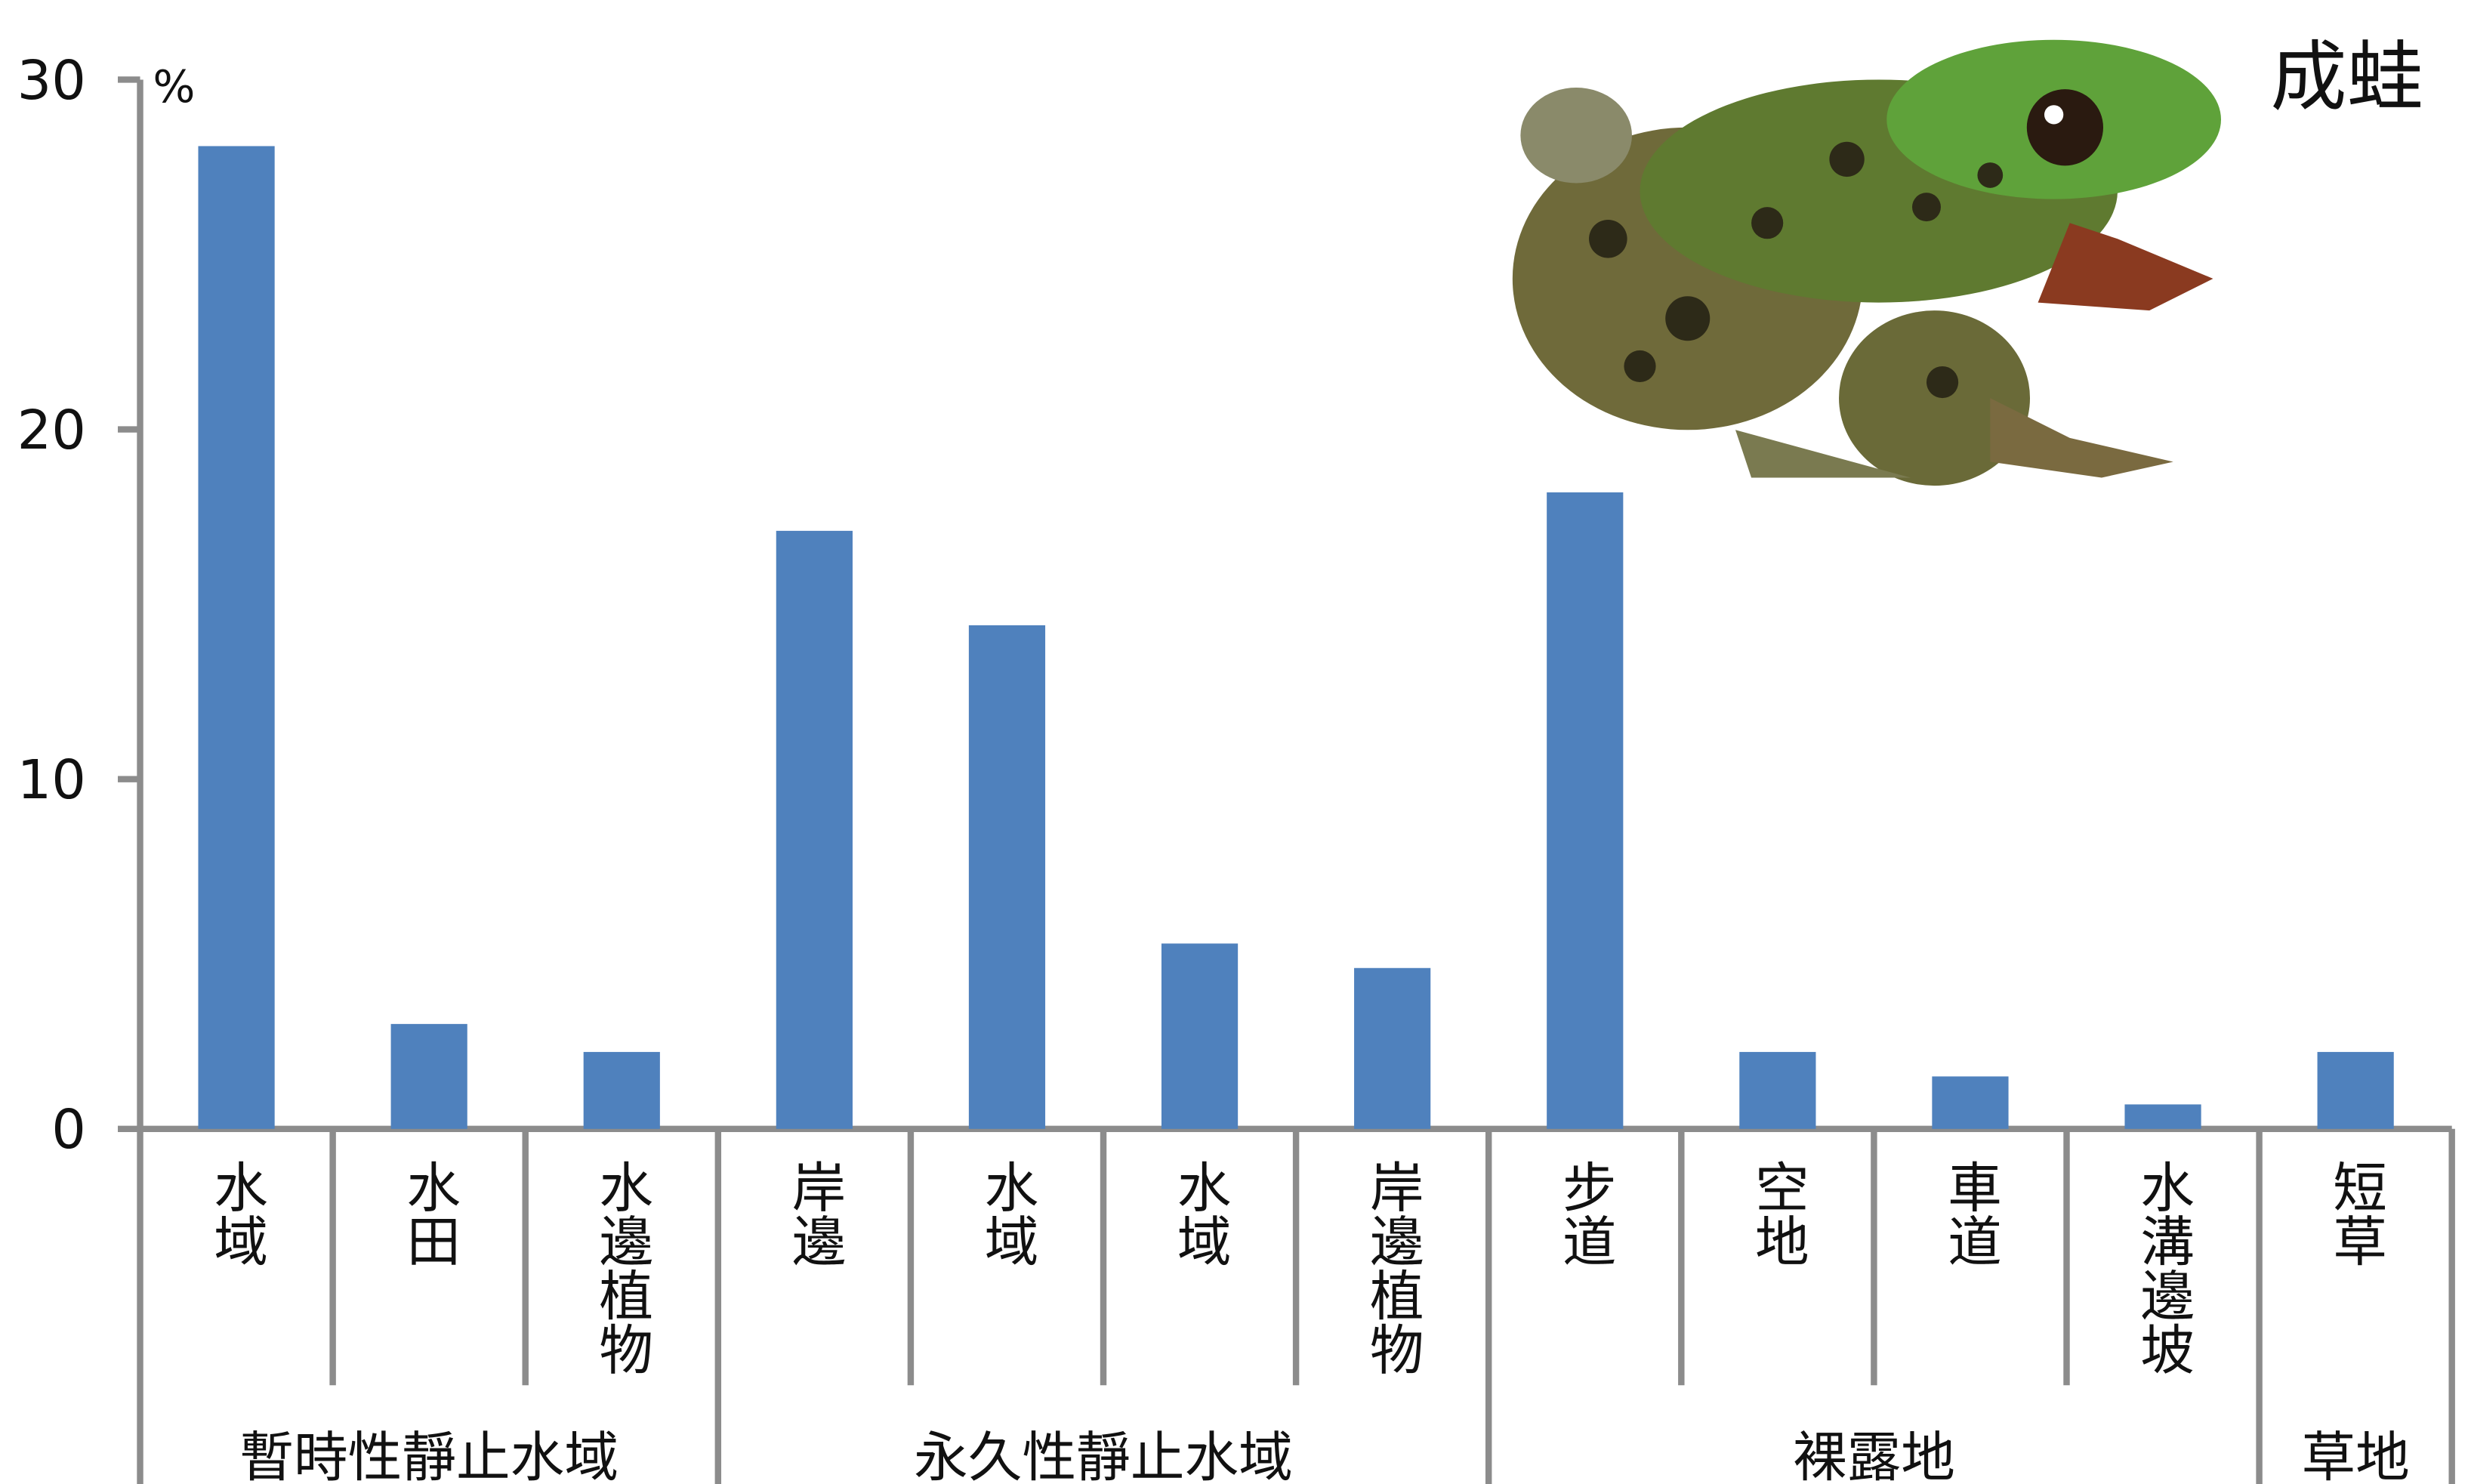 The width and height of the screenshot is (2471, 1484). Describe the element at coordinates (1585, 1213) in the screenshot. I see `x-tick-label: 步道` at that location.